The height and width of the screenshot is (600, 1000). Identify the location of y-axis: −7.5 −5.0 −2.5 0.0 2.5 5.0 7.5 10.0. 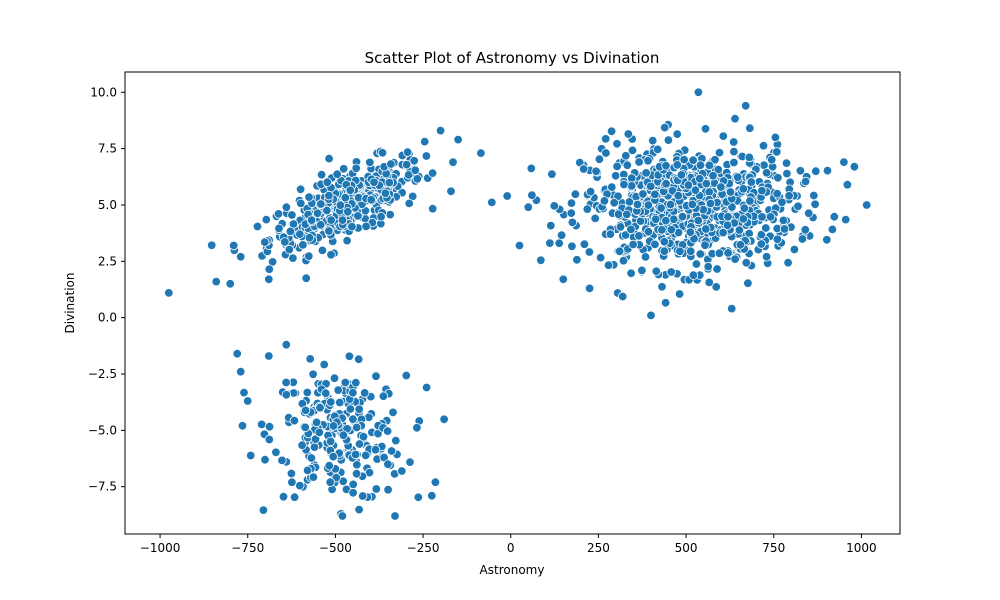
(106, 289).